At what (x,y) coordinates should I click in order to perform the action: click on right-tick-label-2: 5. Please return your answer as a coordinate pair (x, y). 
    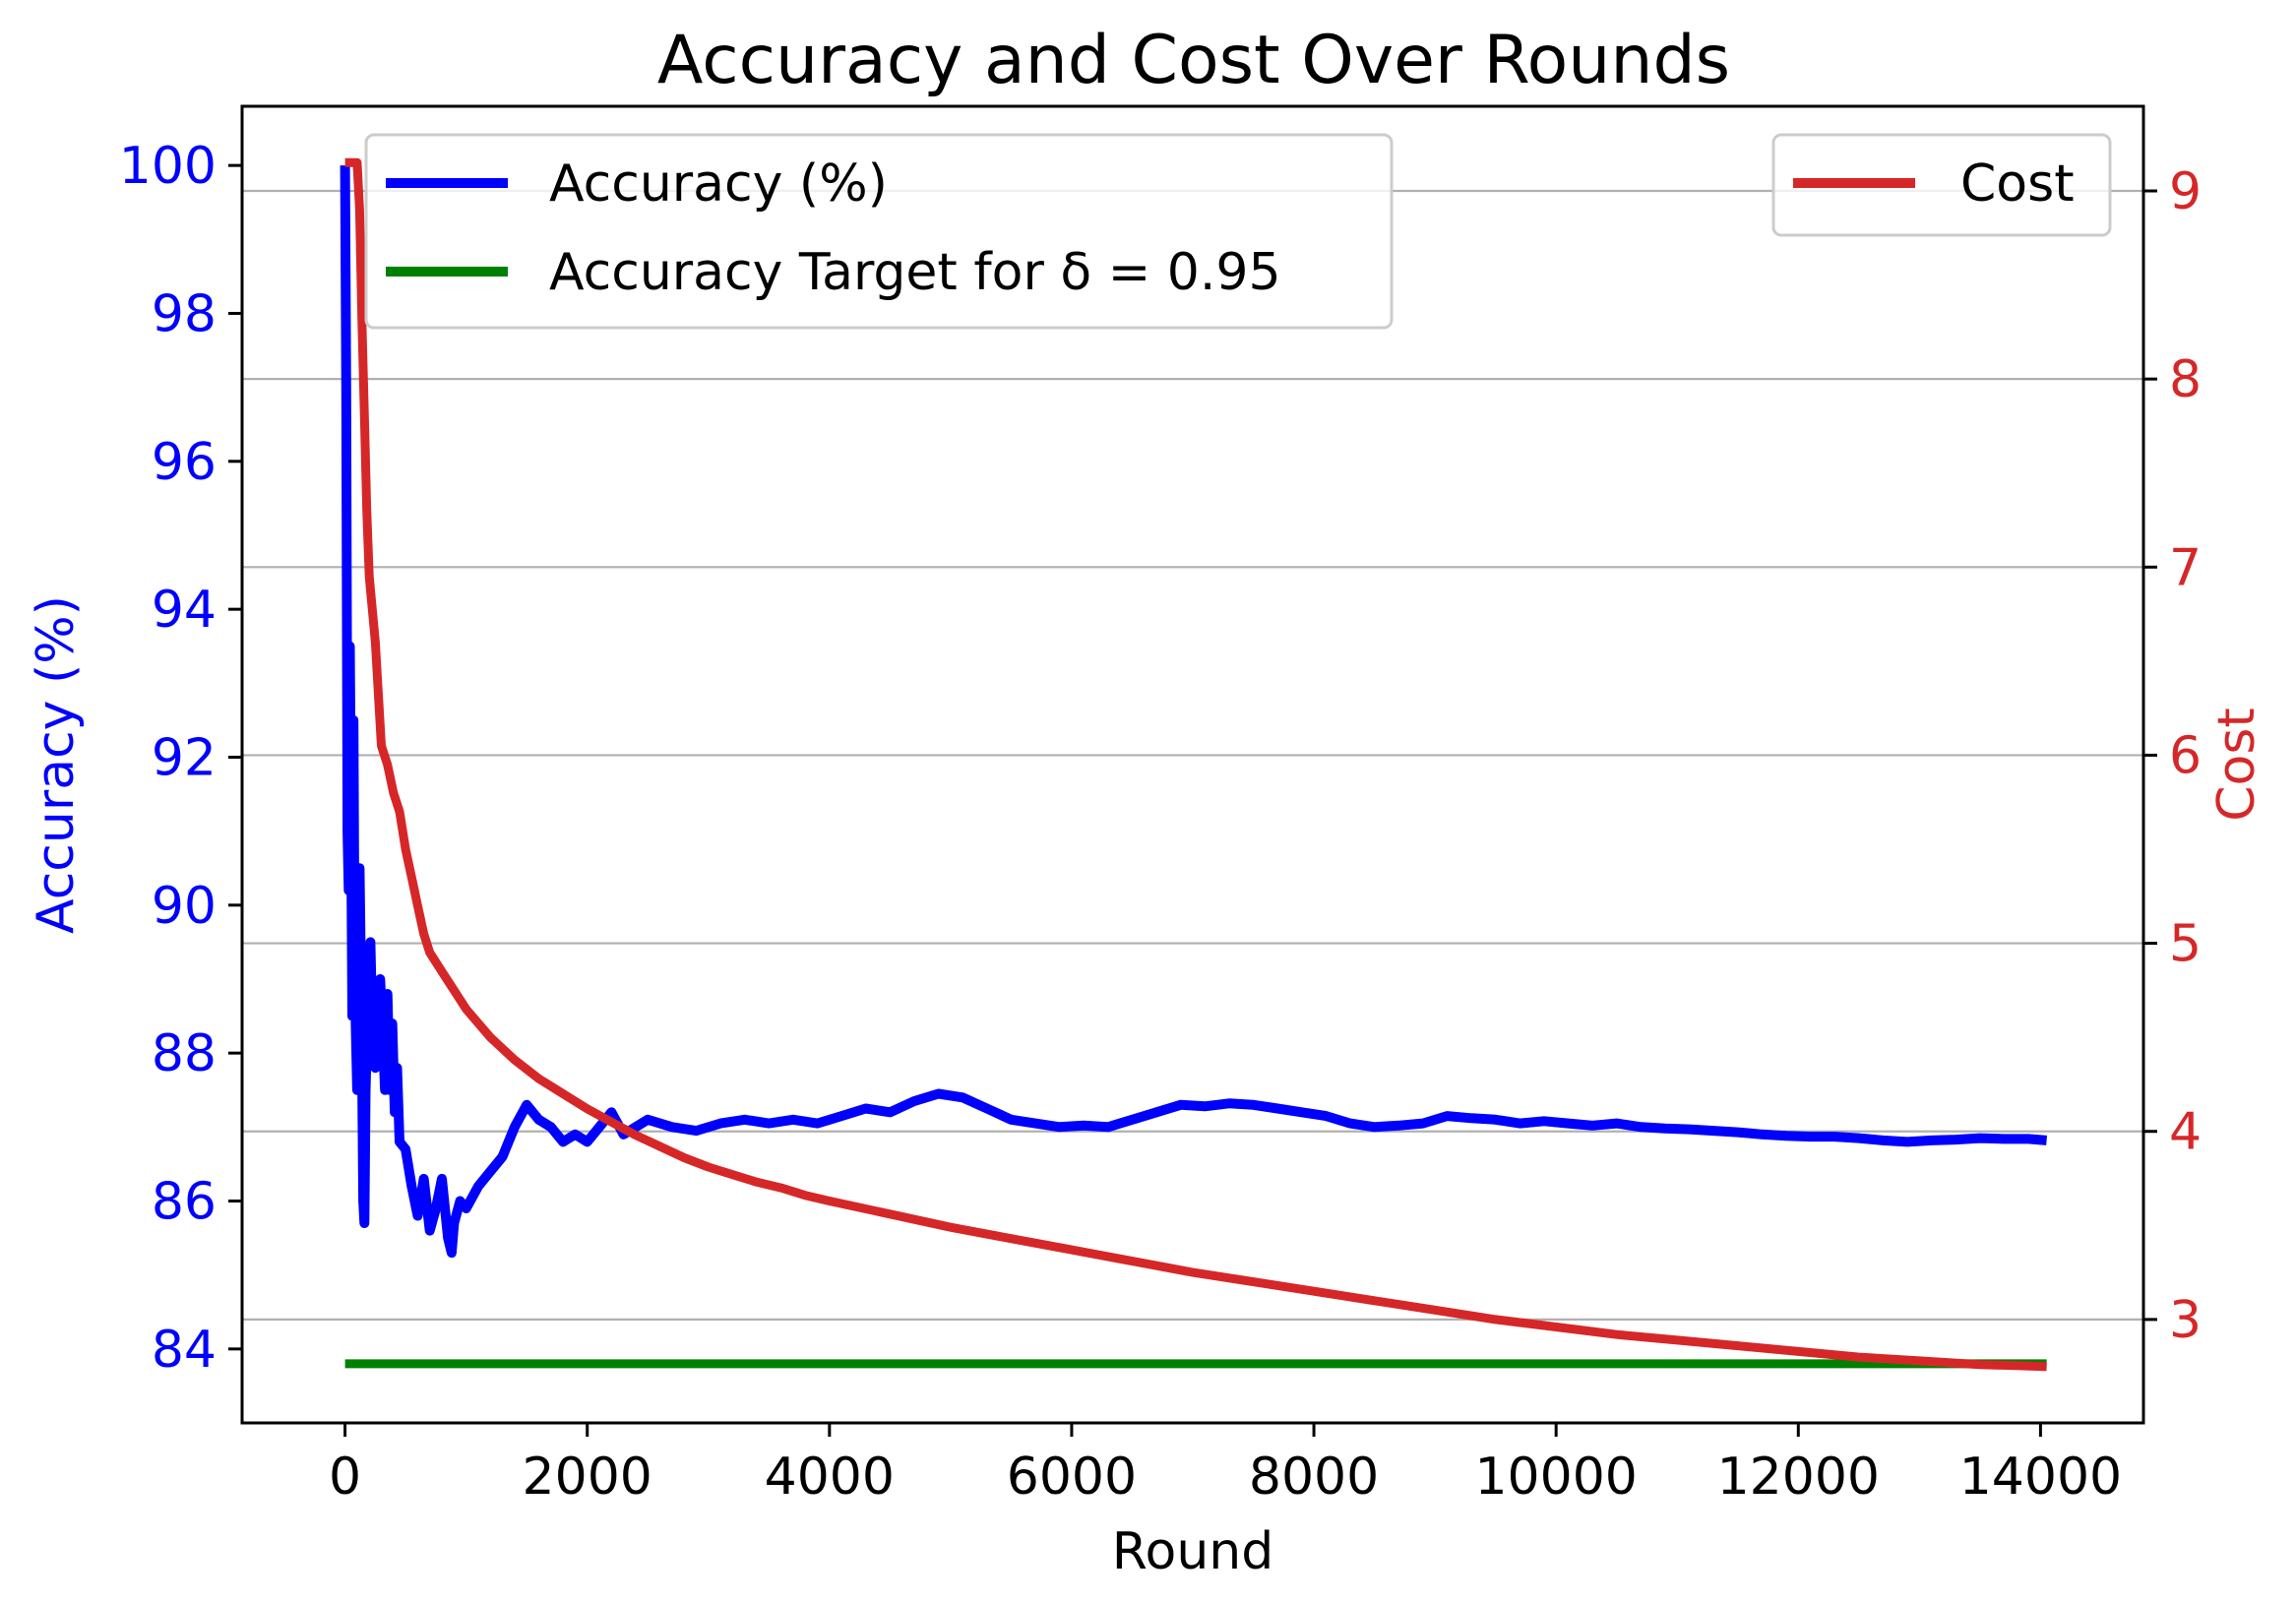
    Looking at the image, I should click on (2186, 944).